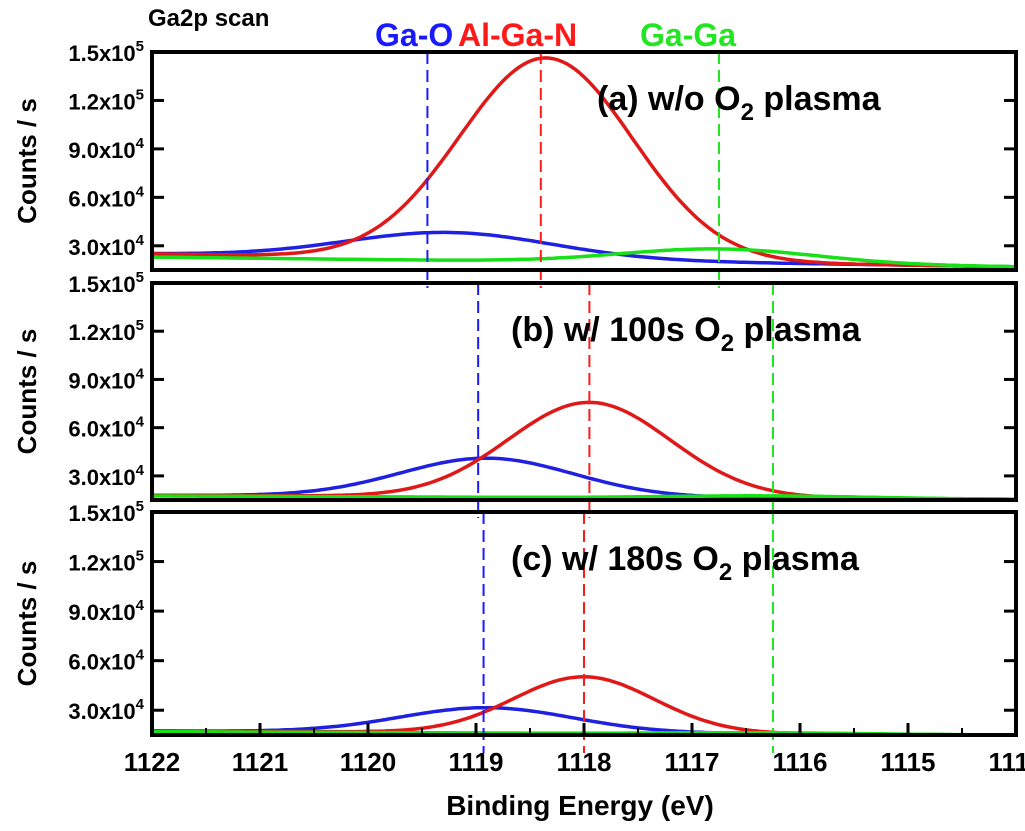  What do you see at coordinates (368, 762) in the screenshot?
I see `xtick-label-2: 1120` at bounding box center [368, 762].